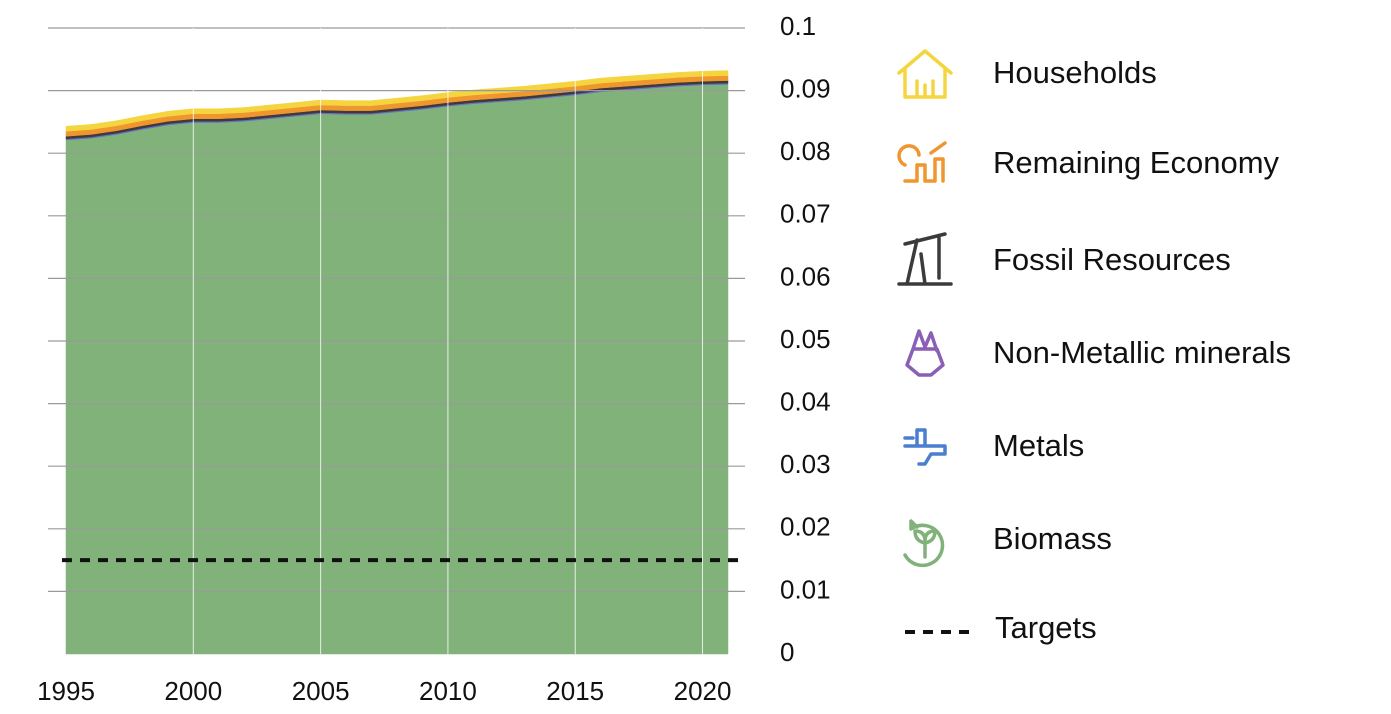 This screenshot has height=714, width=1391. What do you see at coordinates (397, 101) in the screenshot?
I see `area` at bounding box center [397, 101].